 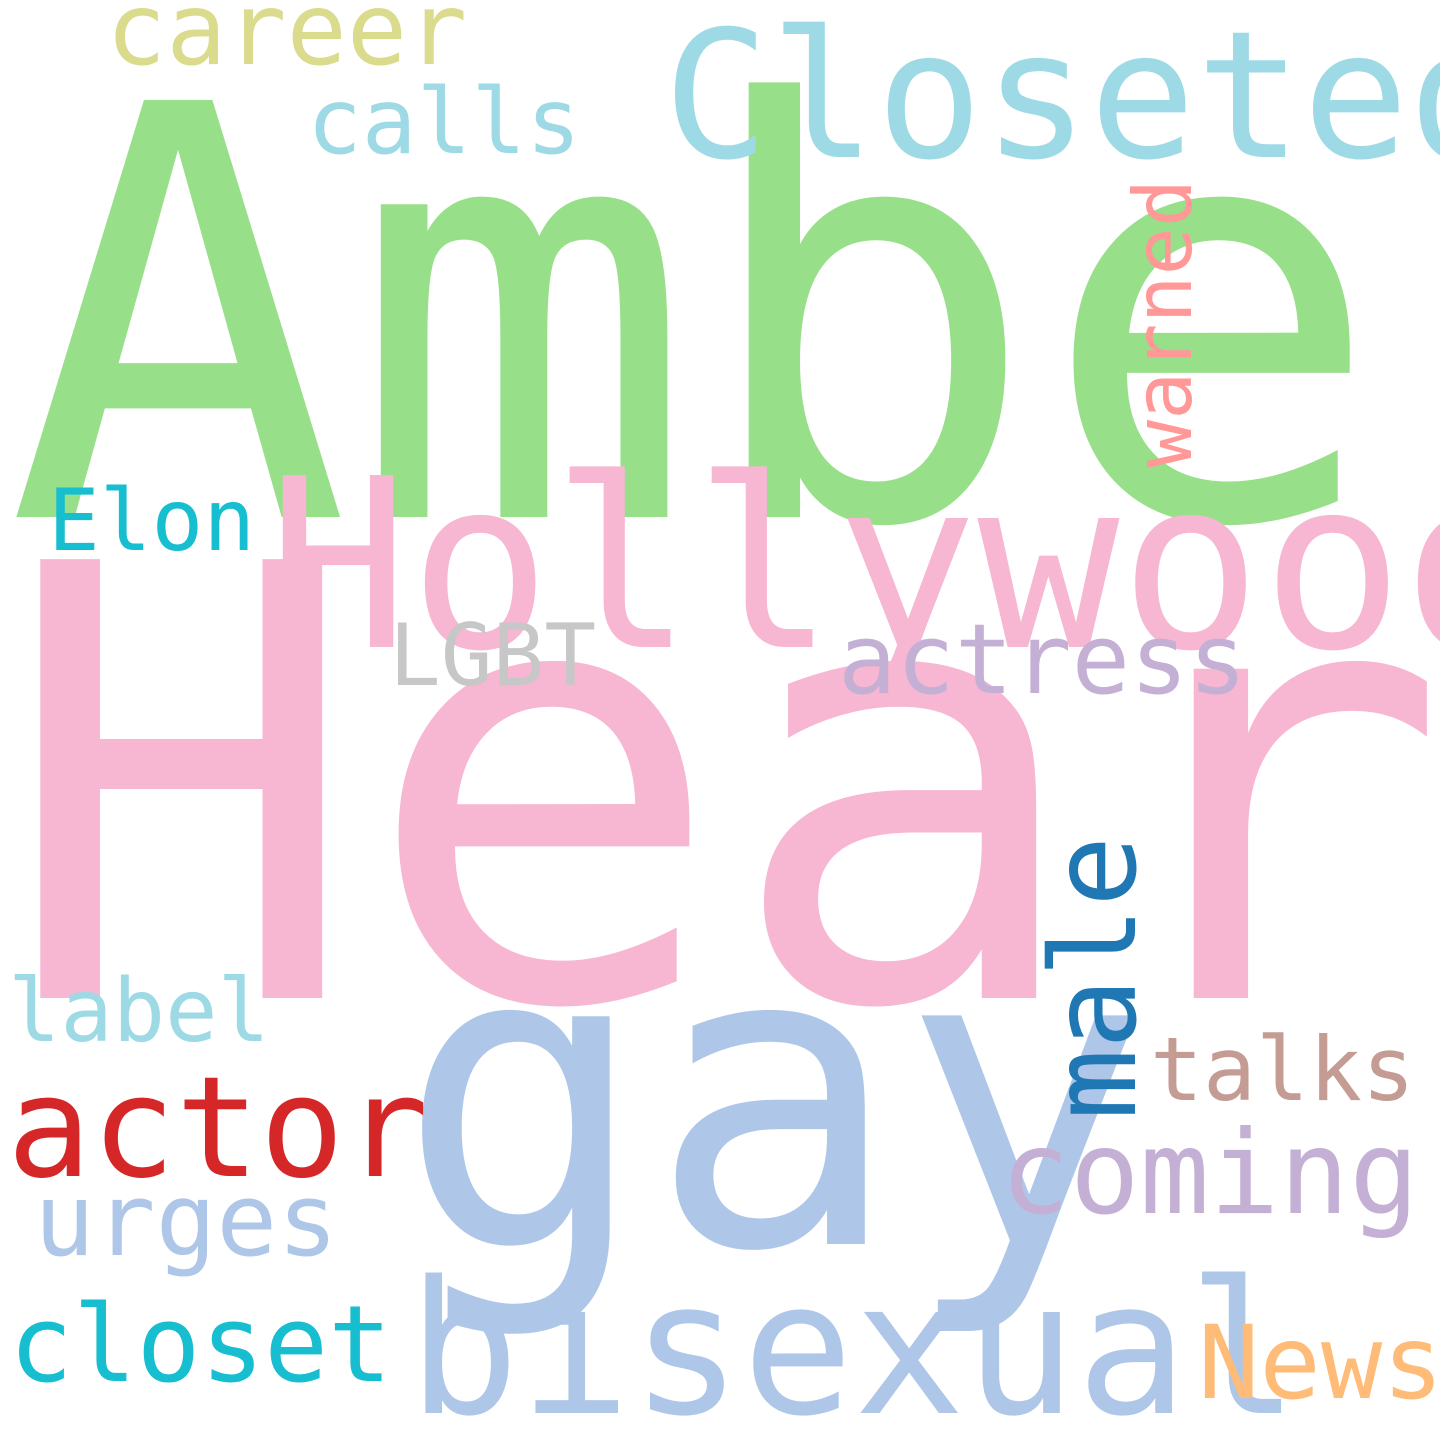 I want to click on word-lgbt: LGBT, so click(x=493, y=656).